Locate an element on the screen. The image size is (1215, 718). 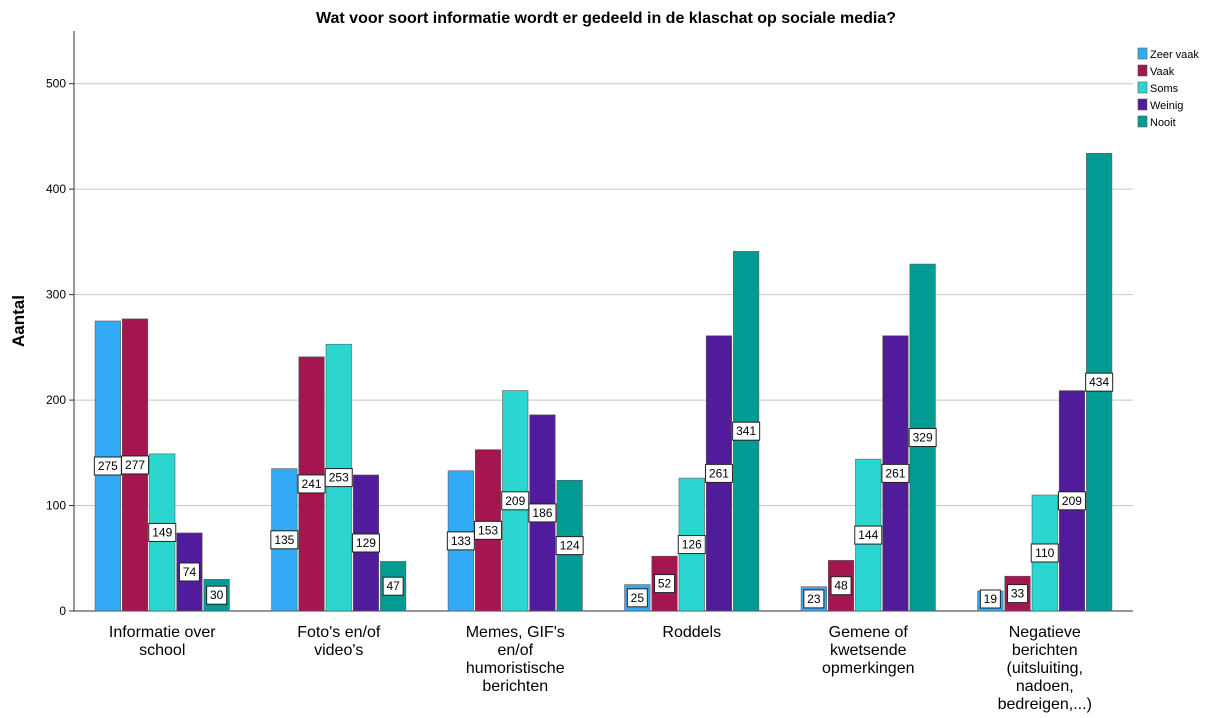
x-tick-label-5-1: berichten is located at coordinates (1045, 650).